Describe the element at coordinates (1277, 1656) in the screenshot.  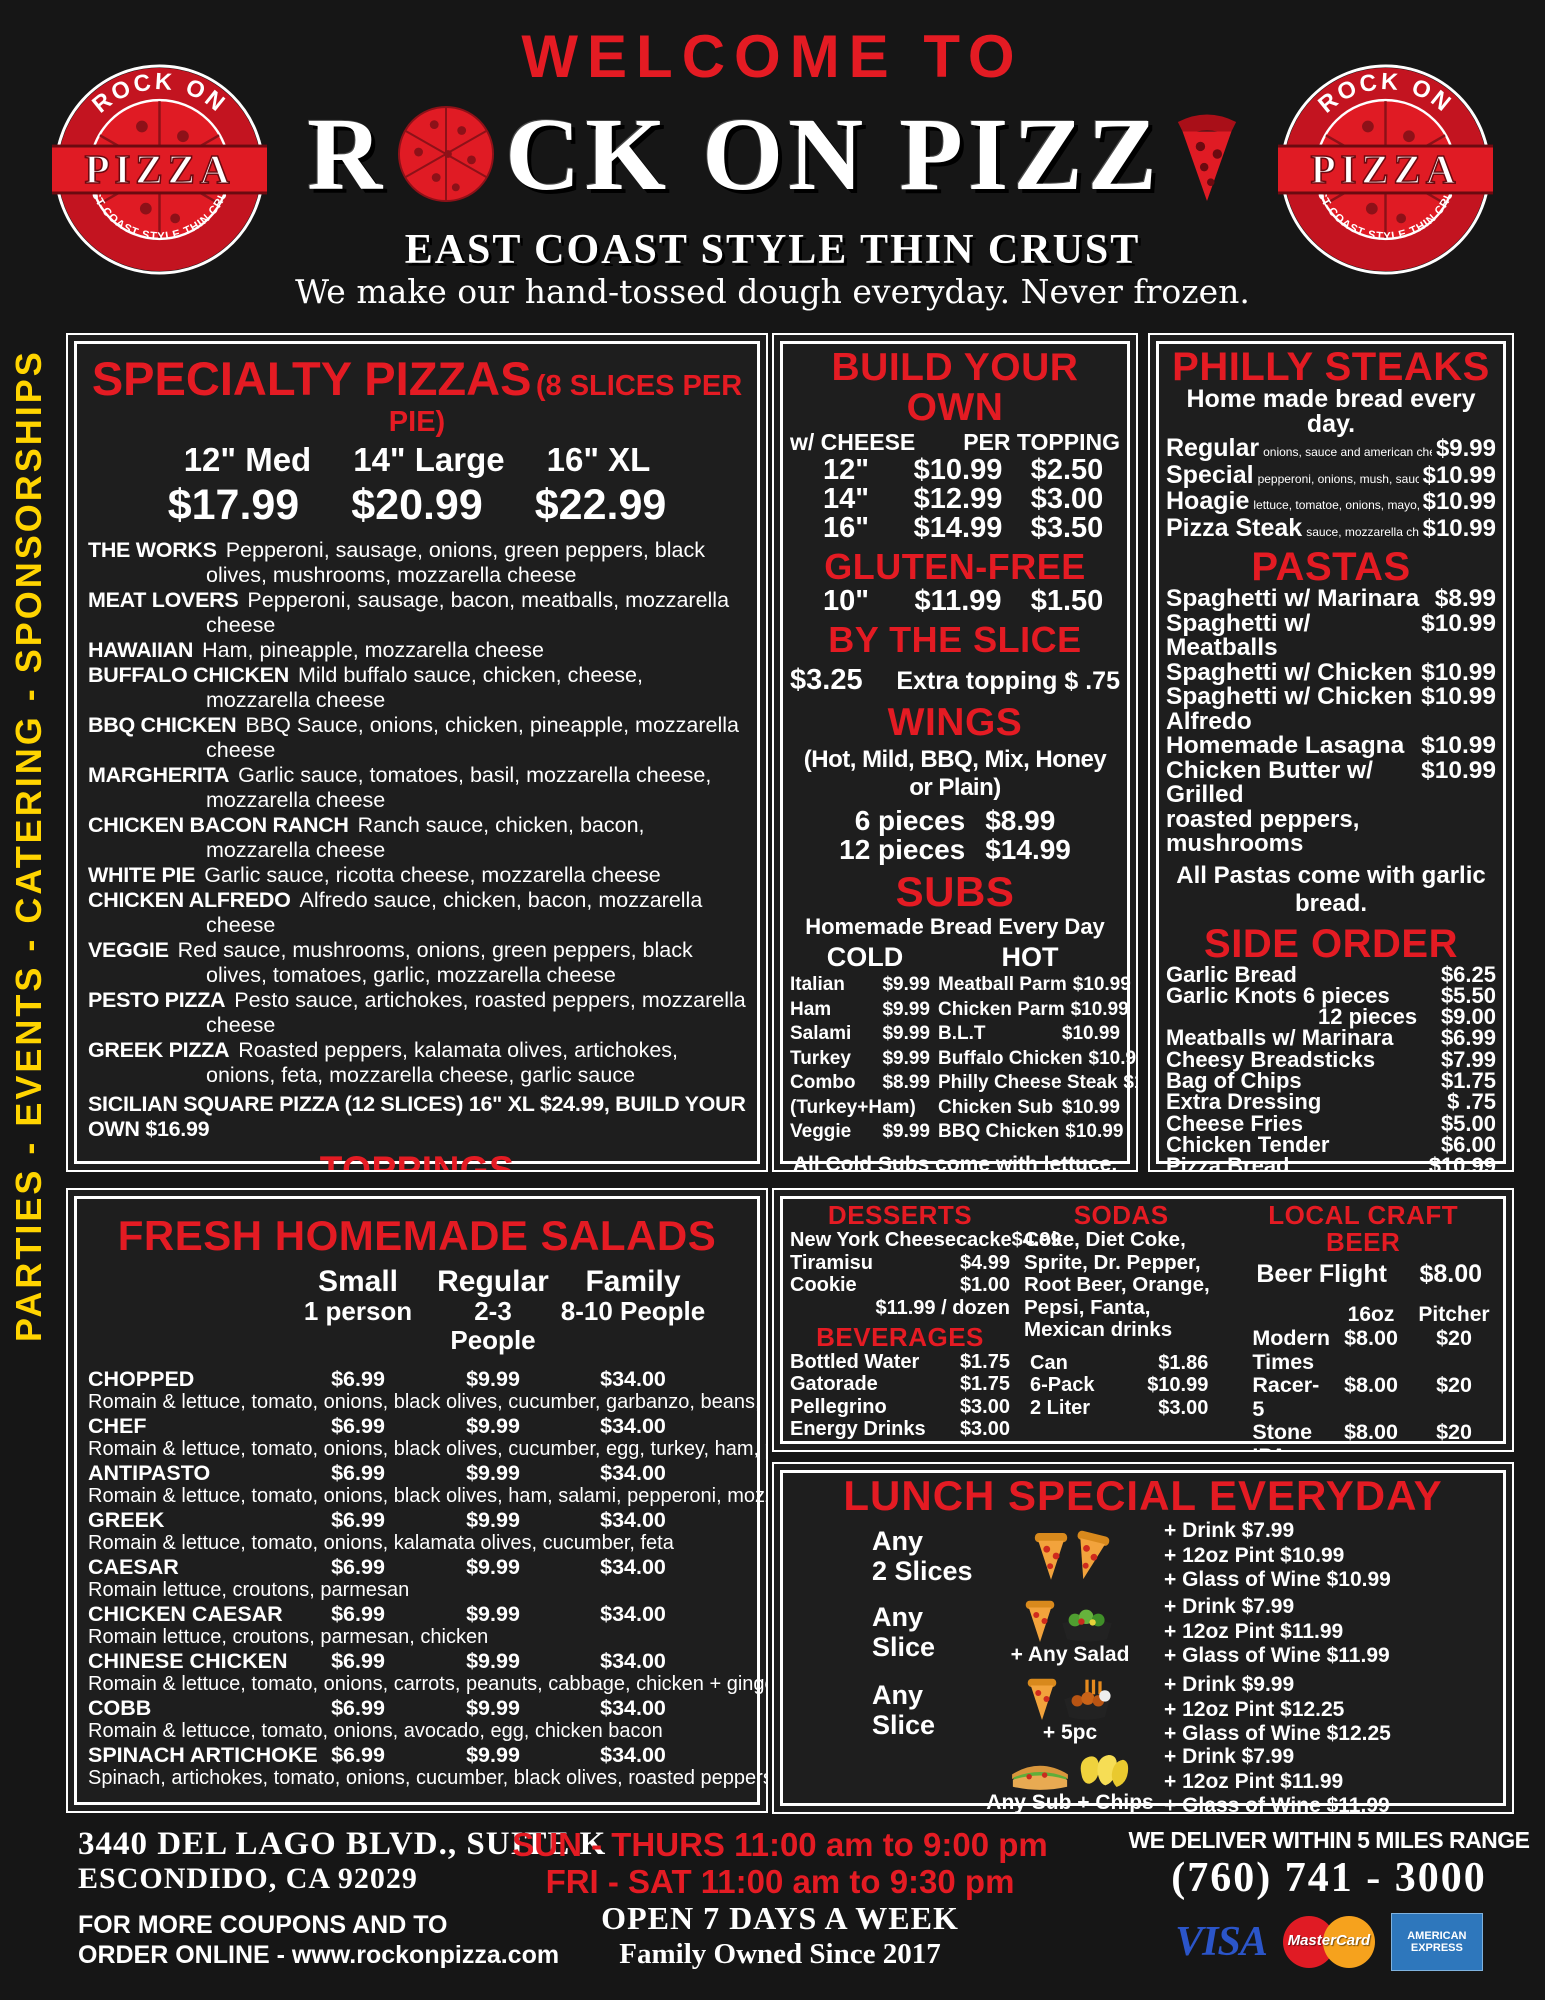
I see `lunch-wine-price: + Glass of Wine $11.99` at that location.